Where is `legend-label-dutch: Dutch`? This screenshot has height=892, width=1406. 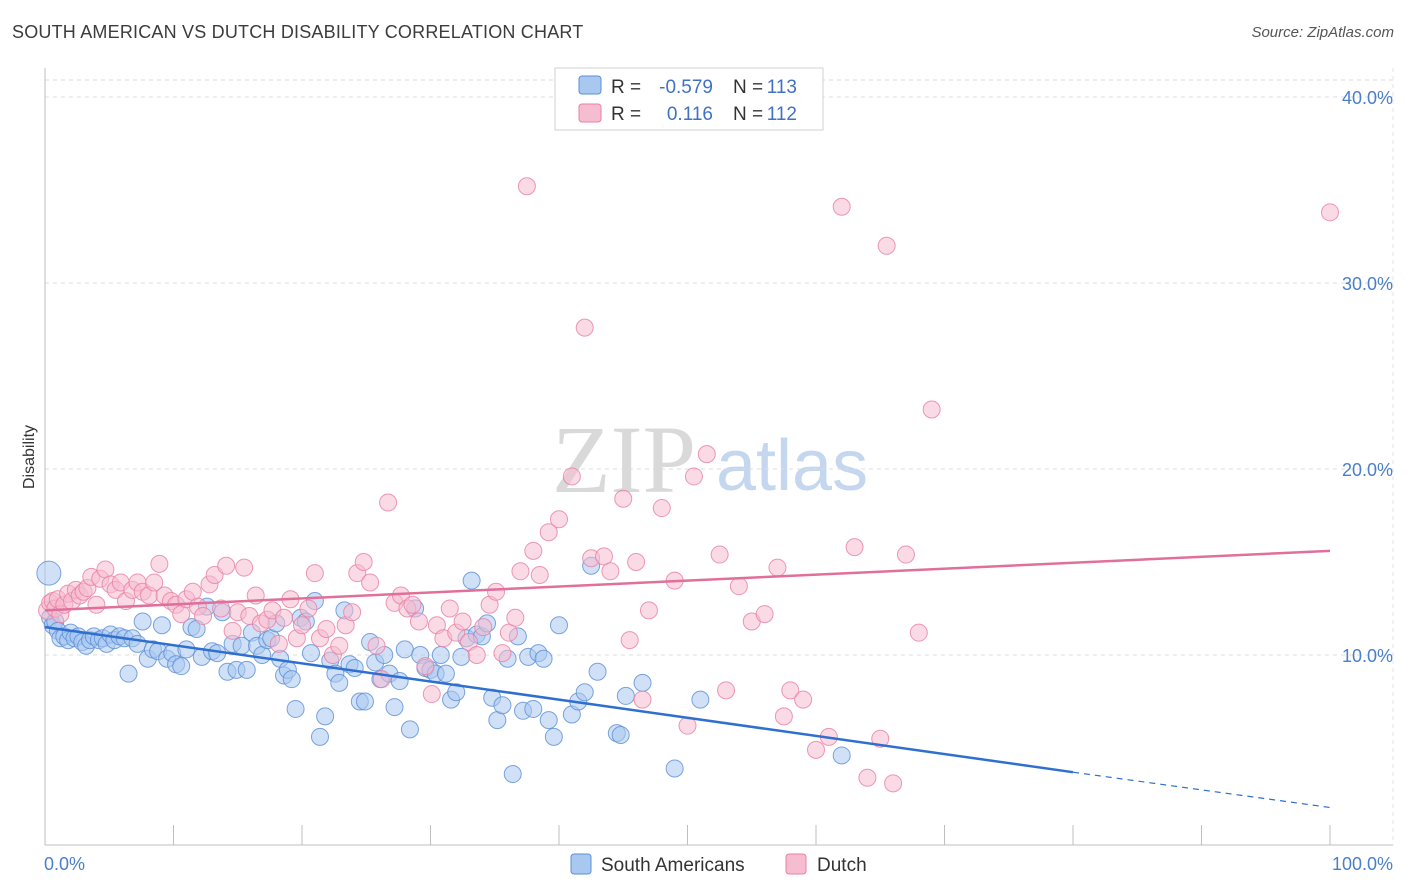
legend-label-dutch: Dutch is located at coordinates (842, 865).